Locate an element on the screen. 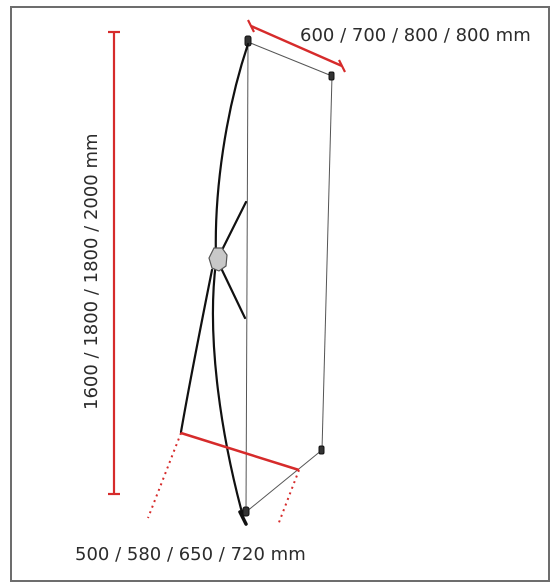 This screenshot has height=586, width=560. width-label: 600 / 700 / 800 / 800 mm is located at coordinates (415, 35).